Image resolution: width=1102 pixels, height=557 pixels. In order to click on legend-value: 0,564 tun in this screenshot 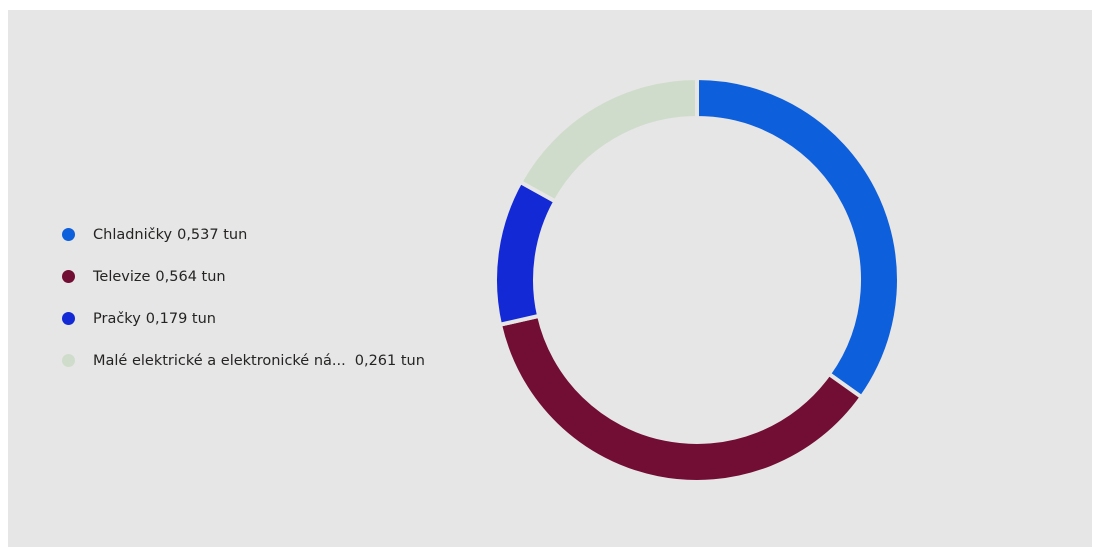, I will do `click(190, 276)`.